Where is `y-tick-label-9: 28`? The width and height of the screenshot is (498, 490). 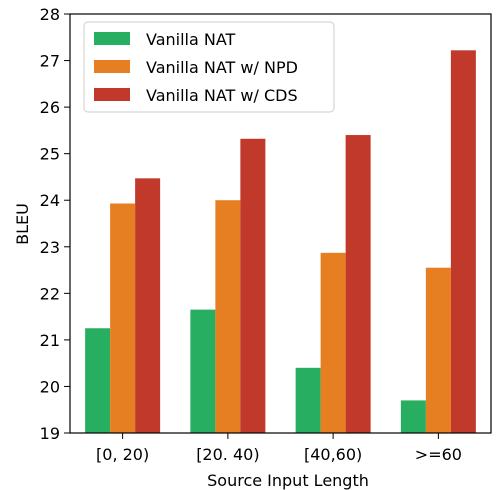 y-tick-label-9: 28 is located at coordinates (50, 14).